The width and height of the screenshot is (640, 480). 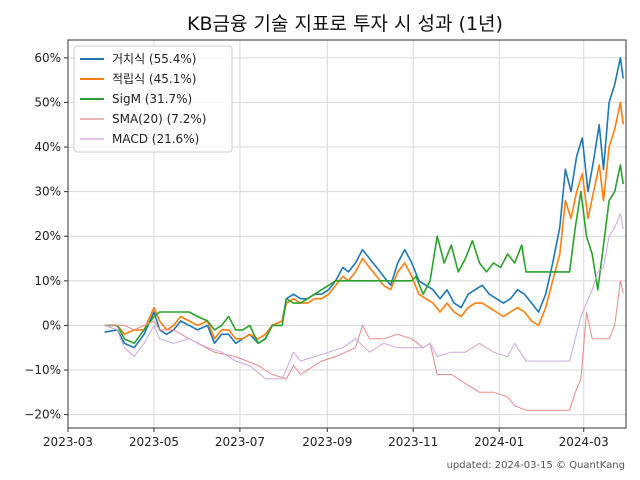 What do you see at coordinates (345, 24) in the screenshot?
I see `chart-title: KB금융 기술 지표로 투자 시 성과 (1년)` at bounding box center [345, 24].